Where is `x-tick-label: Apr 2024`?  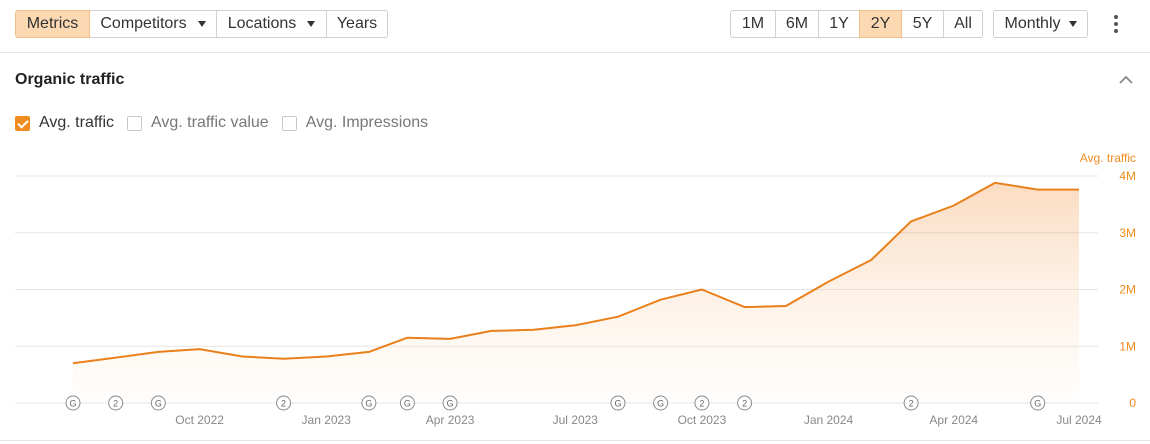 x-tick-label: Apr 2024 is located at coordinates (953, 420).